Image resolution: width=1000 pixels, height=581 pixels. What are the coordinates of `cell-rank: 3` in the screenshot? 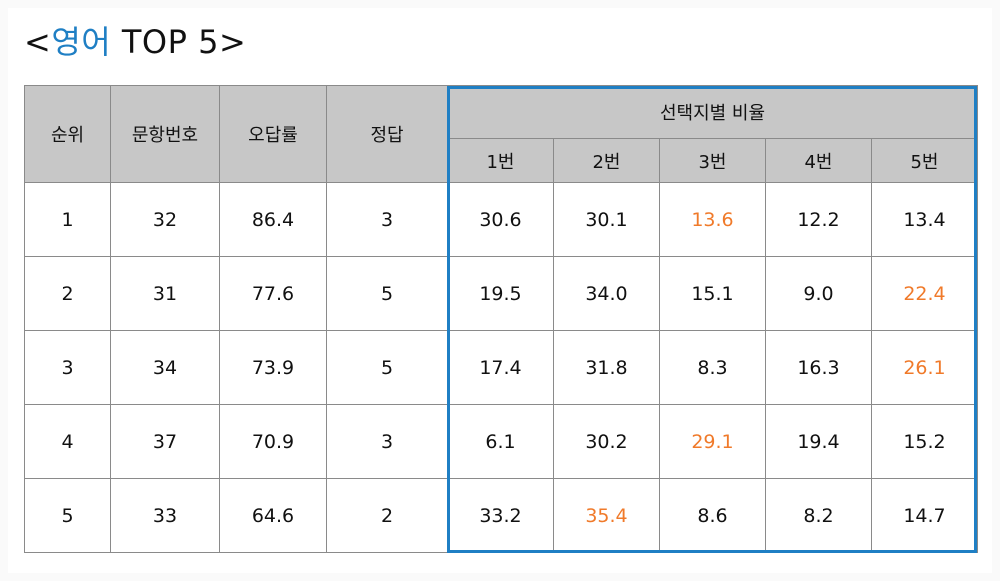 It's located at (67, 367).